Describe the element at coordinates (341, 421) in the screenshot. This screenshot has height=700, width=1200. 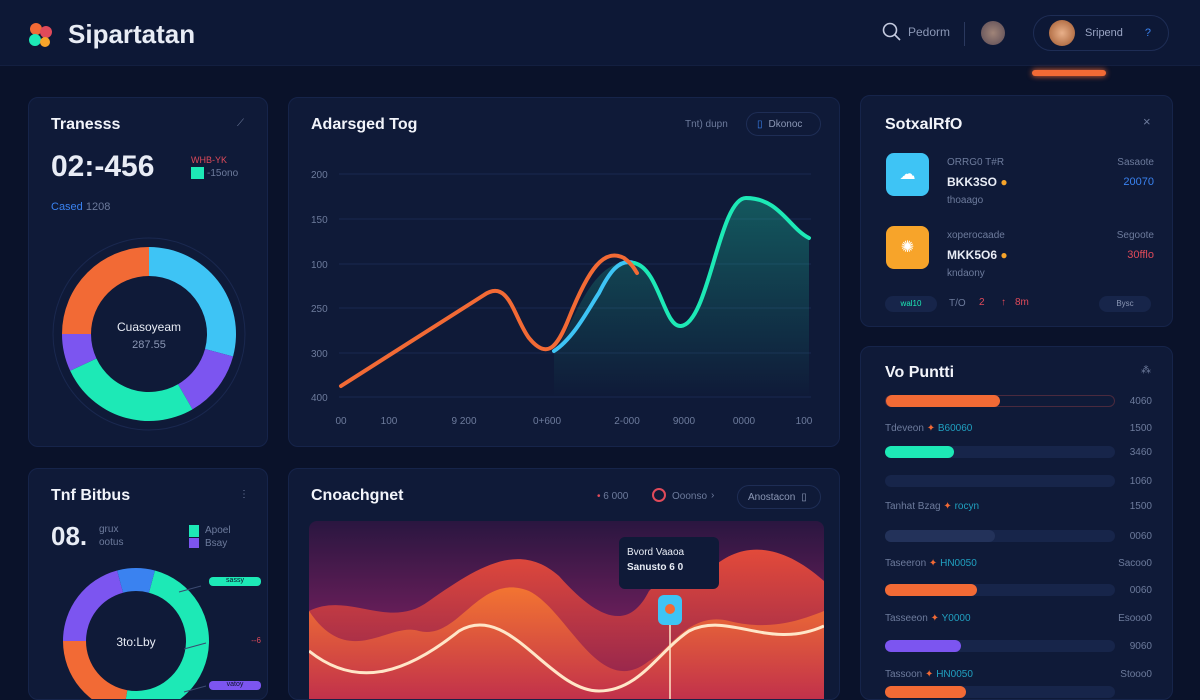
I see `x-tick-label: 00` at that location.